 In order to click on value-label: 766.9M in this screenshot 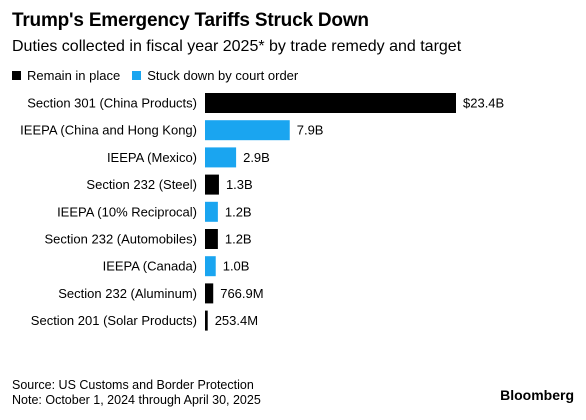, I will do `click(241, 293)`.